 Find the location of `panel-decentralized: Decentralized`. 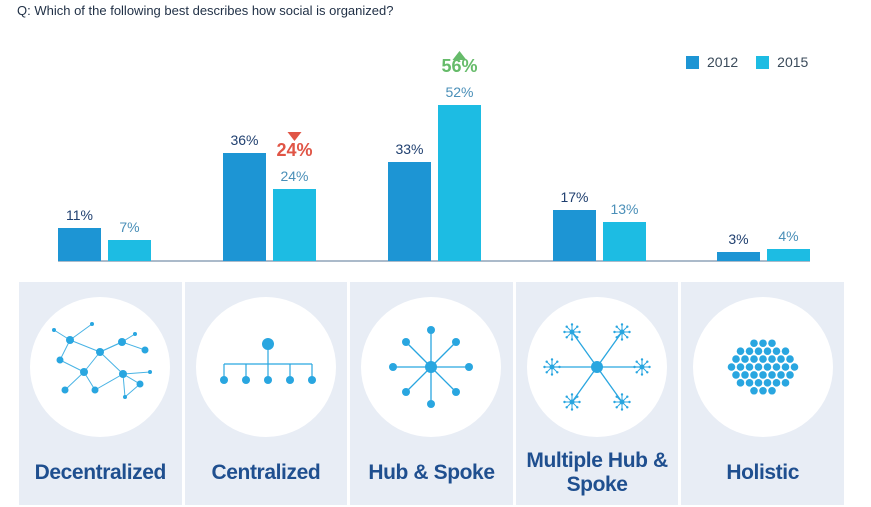

panel-decentralized: Decentralized is located at coordinates (100, 393).